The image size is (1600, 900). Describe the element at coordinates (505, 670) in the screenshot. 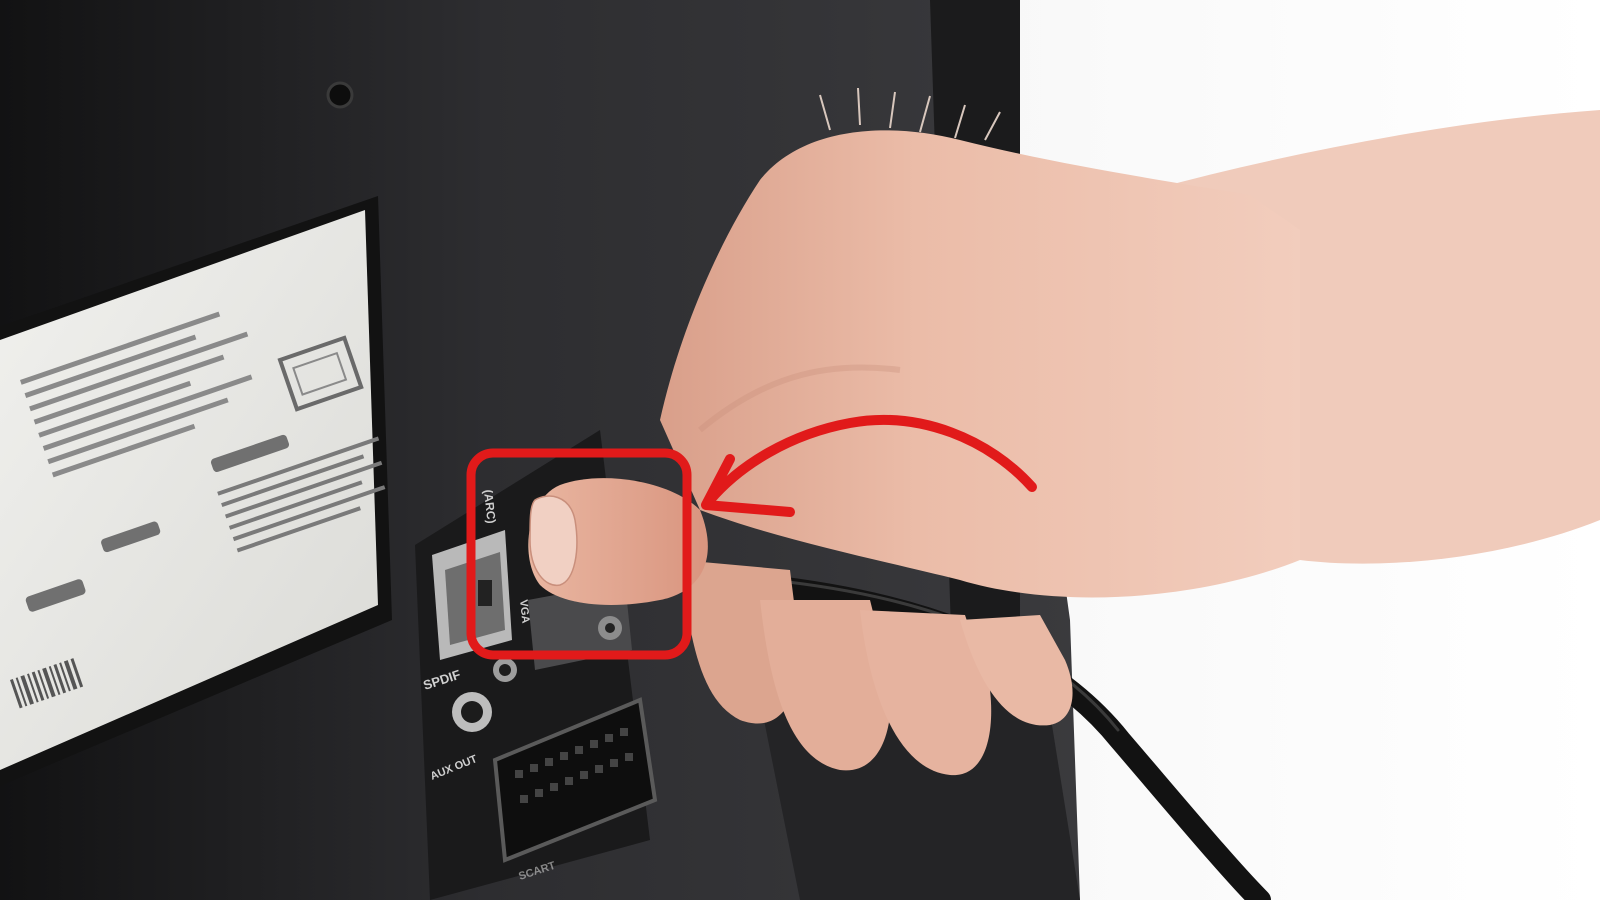

I see `small-jack` at that location.